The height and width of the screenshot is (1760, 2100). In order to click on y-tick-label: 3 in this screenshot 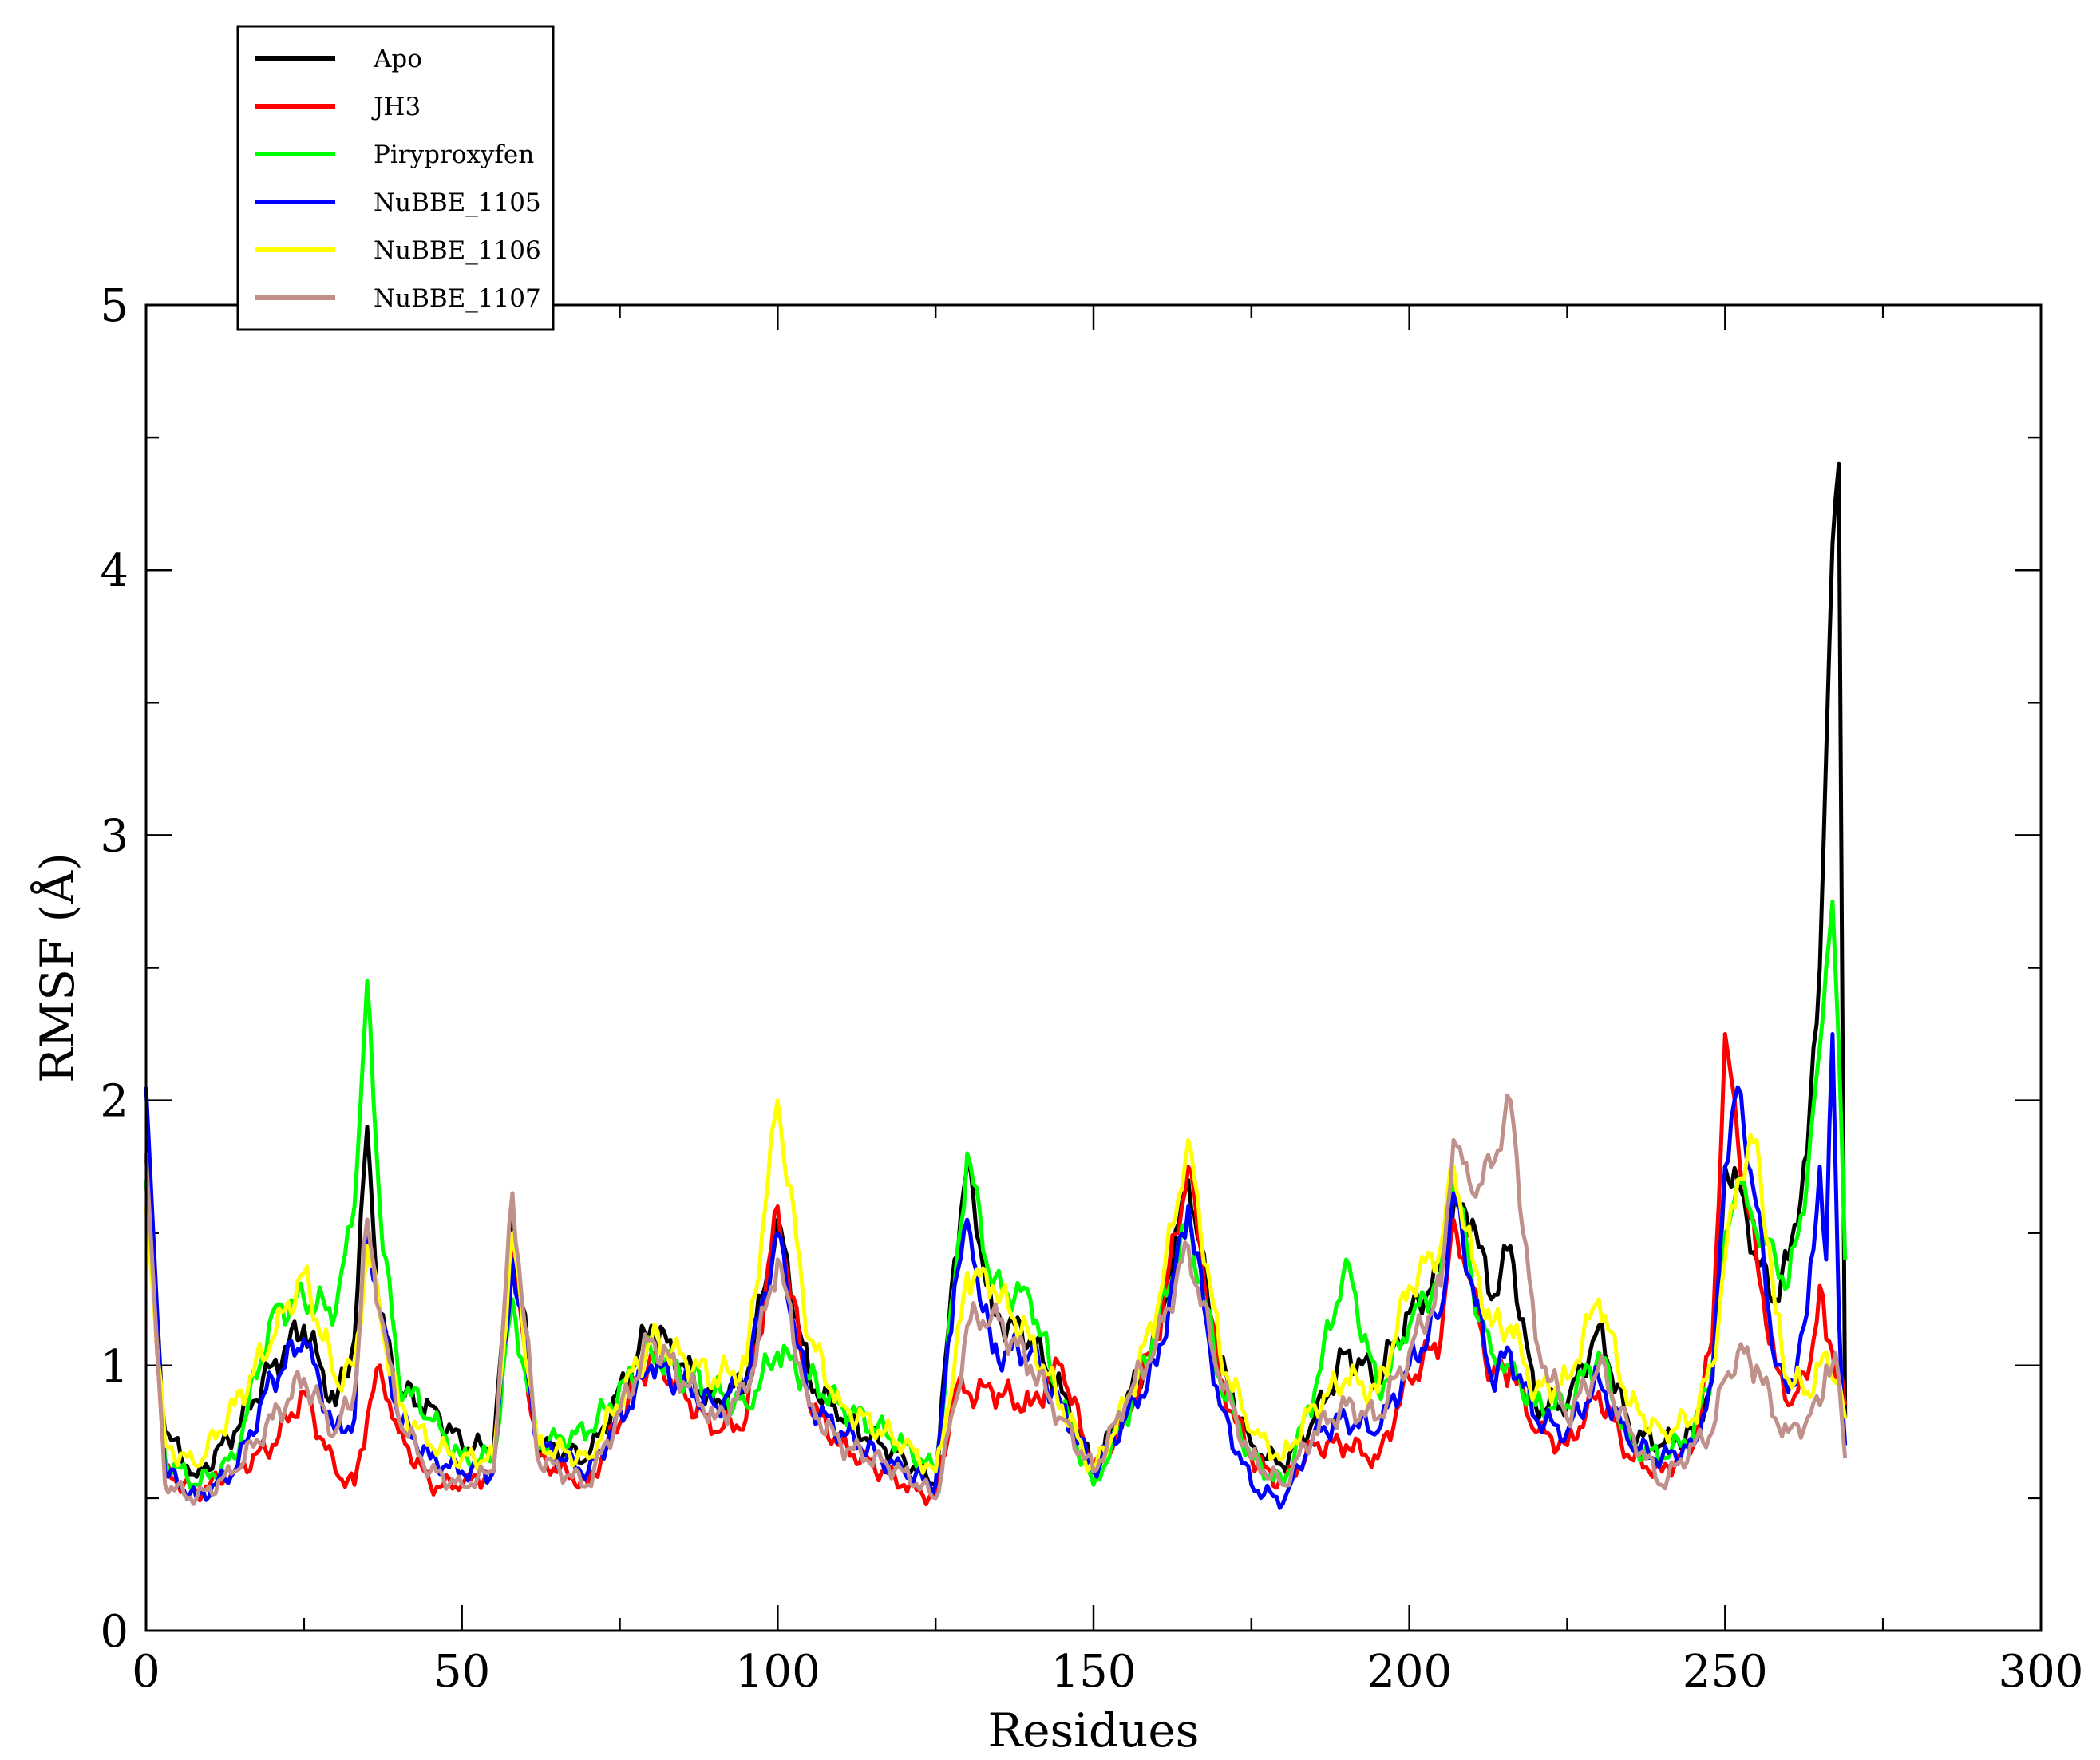, I will do `click(114, 836)`.